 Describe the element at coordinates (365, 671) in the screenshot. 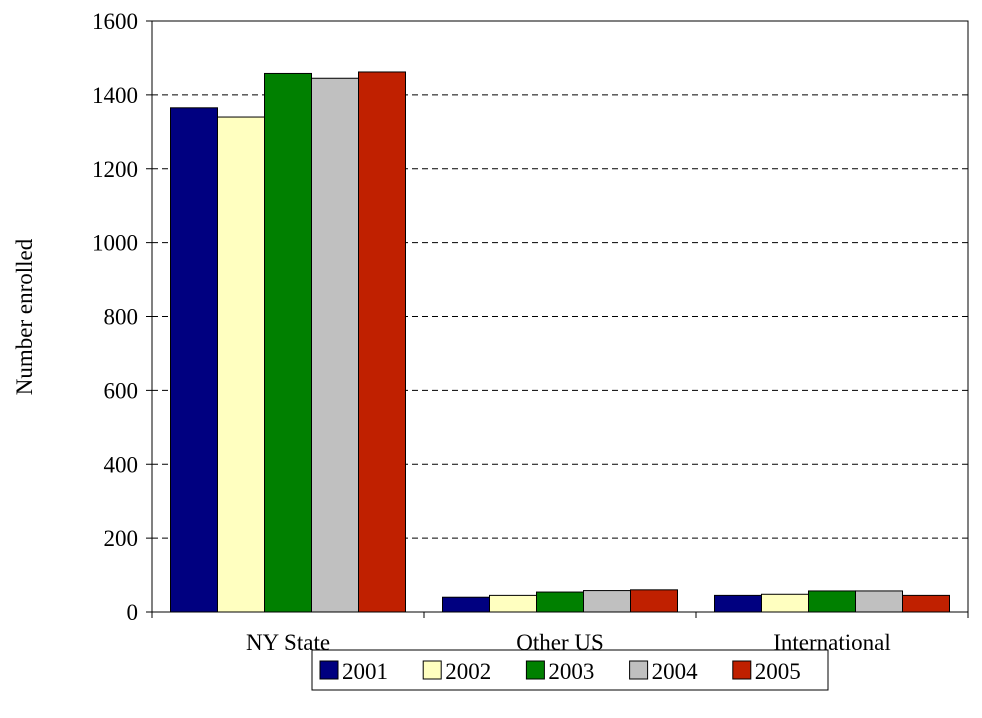

I see `legend-label: 2001` at that location.